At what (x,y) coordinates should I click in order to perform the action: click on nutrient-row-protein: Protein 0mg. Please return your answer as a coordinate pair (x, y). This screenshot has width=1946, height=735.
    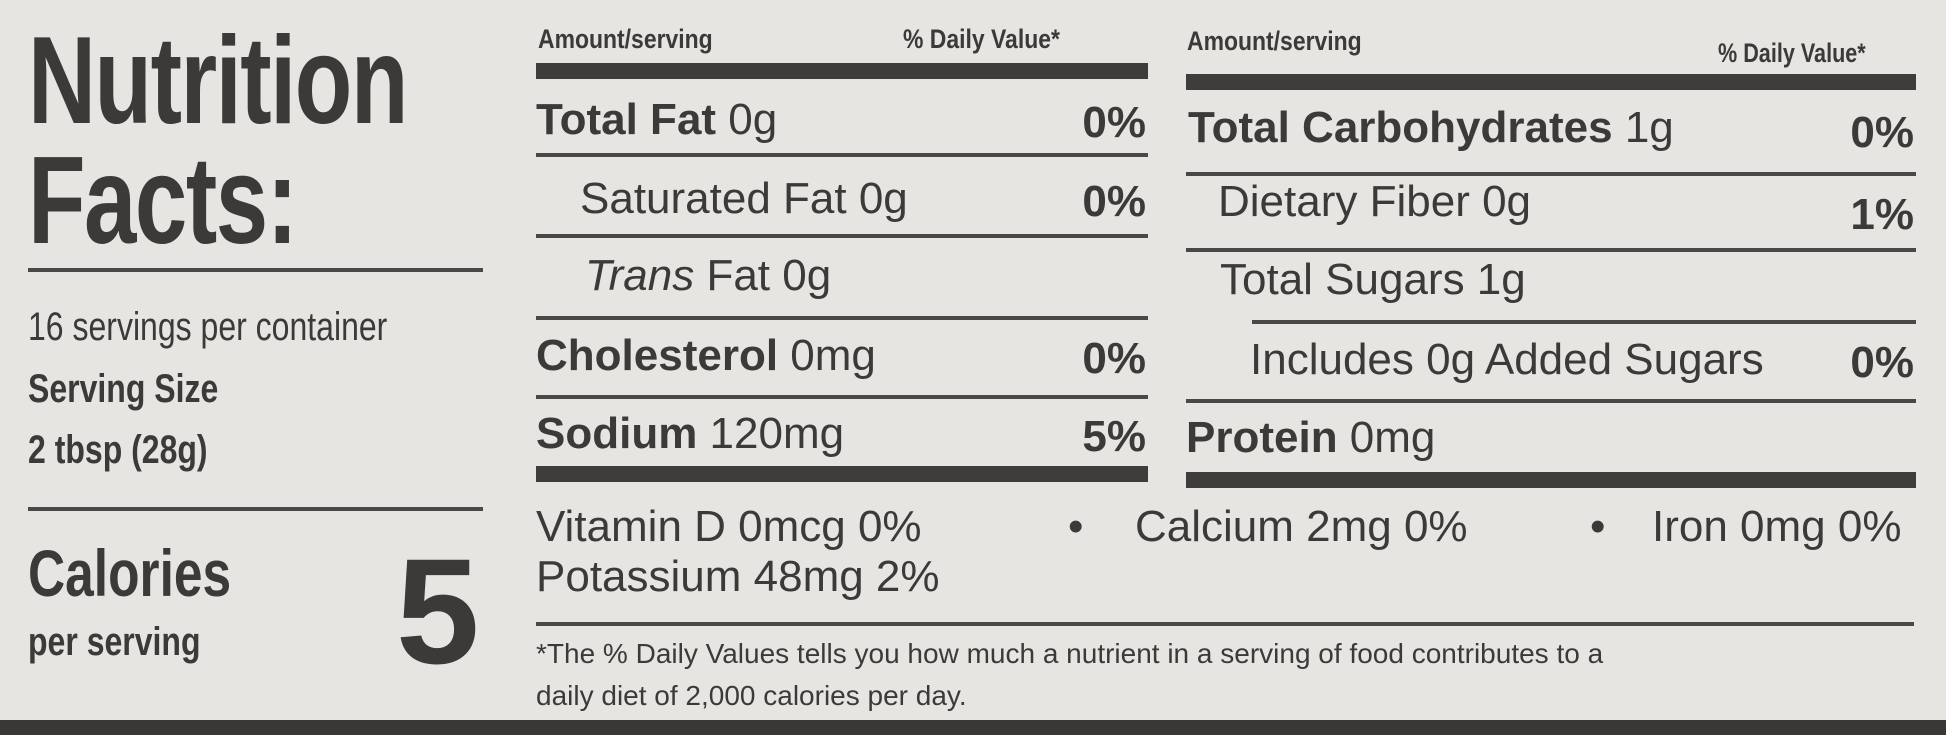
    Looking at the image, I should click on (1310, 438).